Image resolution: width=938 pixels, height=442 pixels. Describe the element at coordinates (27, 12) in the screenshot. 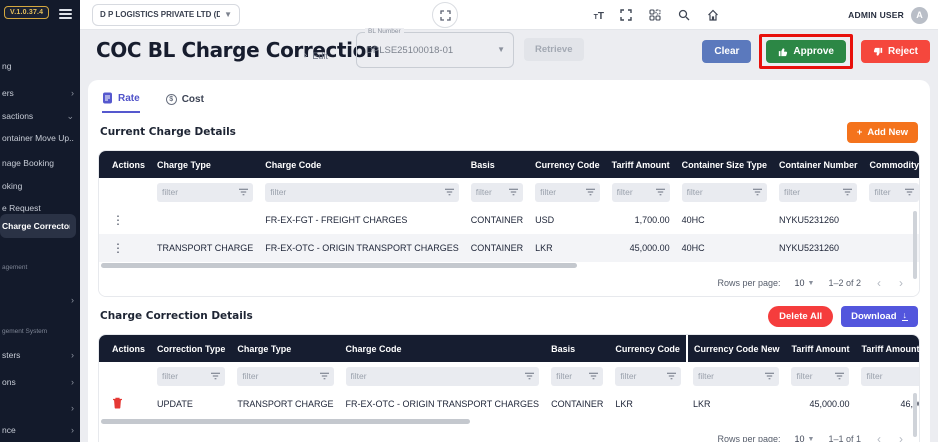

I see `version-badge: V.1.0.37.4` at that location.